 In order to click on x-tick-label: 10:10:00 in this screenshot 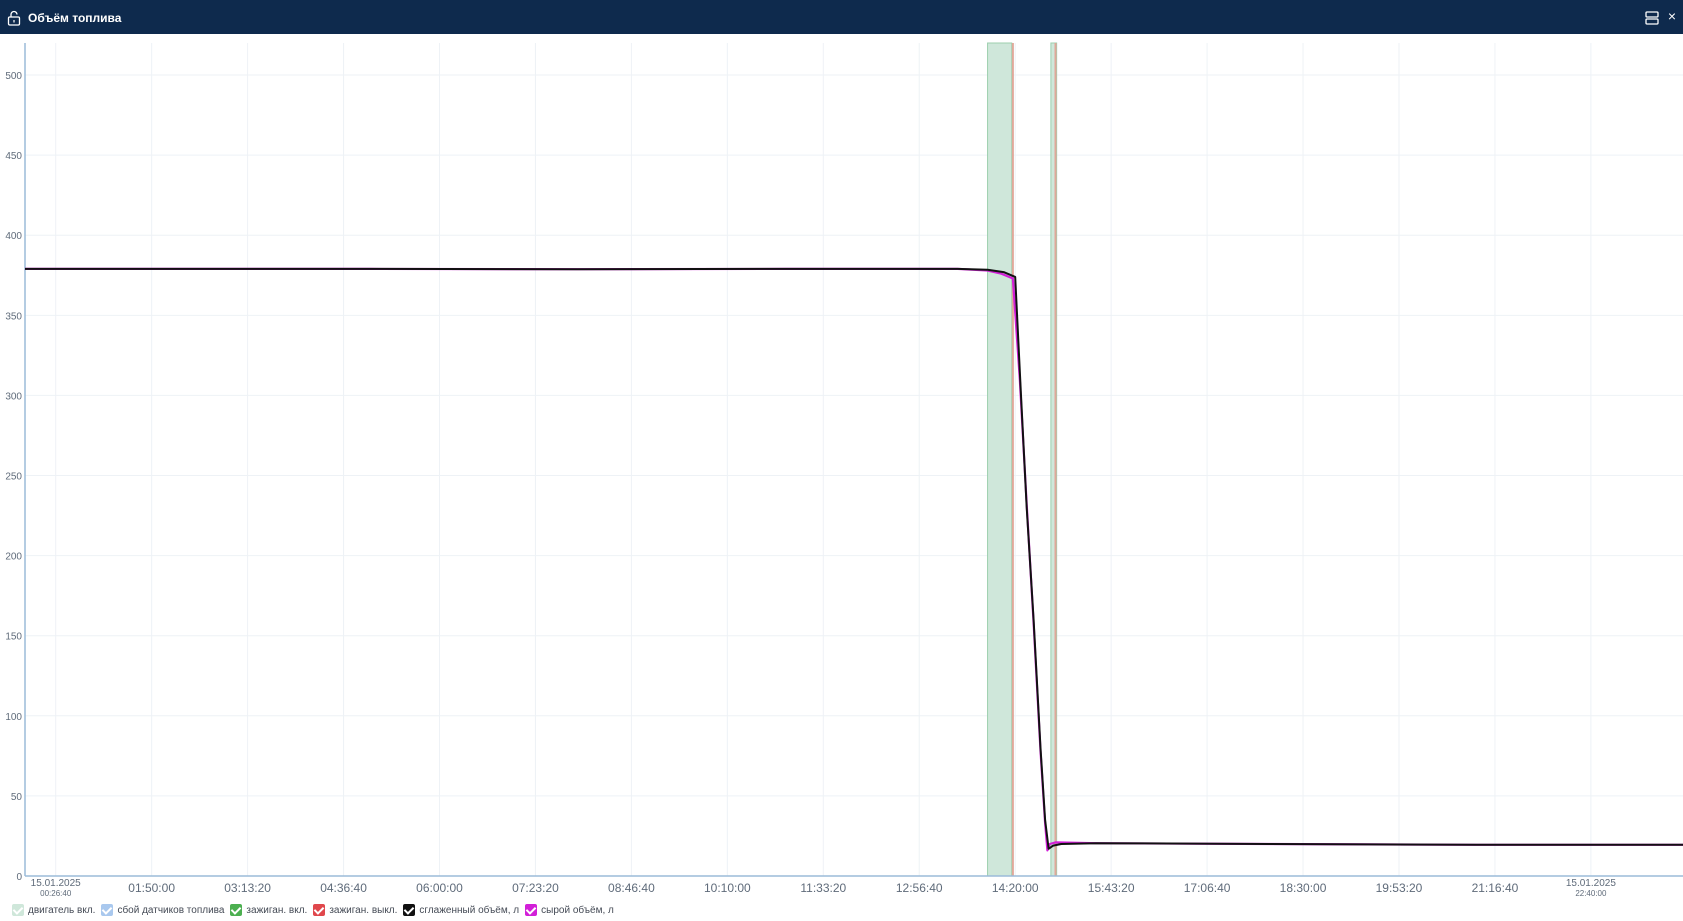, I will do `click(727, 888)`.